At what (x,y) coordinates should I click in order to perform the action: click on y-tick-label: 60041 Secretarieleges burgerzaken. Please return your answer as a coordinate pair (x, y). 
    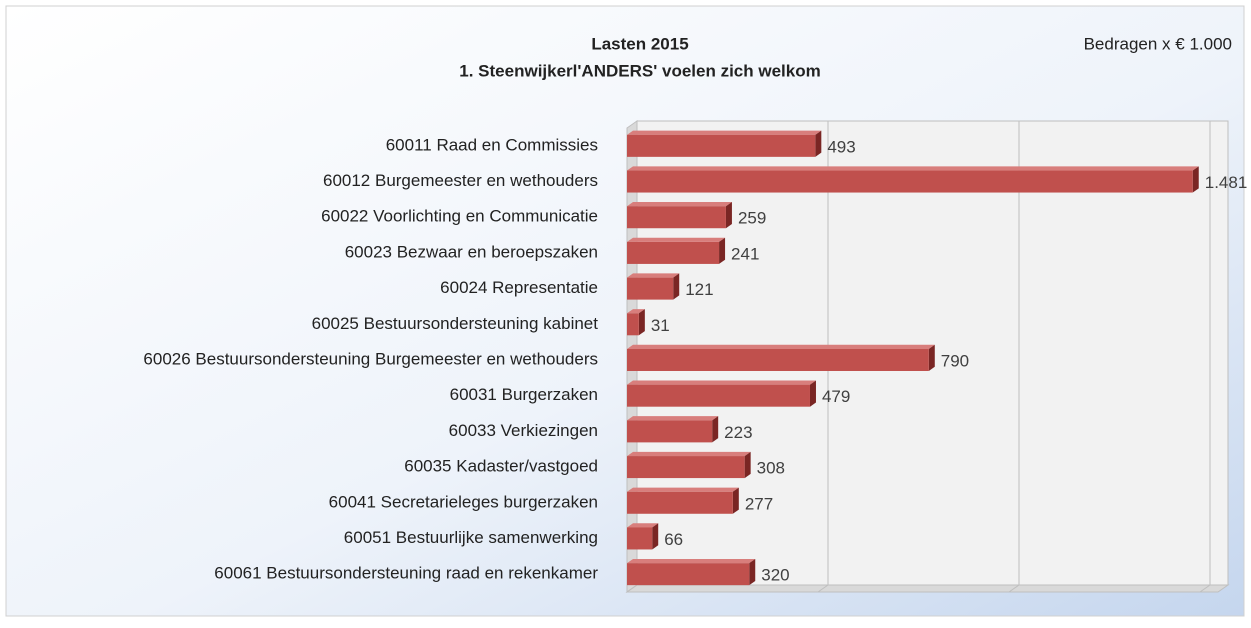
    Looking at the image, I should click on (463, 501).